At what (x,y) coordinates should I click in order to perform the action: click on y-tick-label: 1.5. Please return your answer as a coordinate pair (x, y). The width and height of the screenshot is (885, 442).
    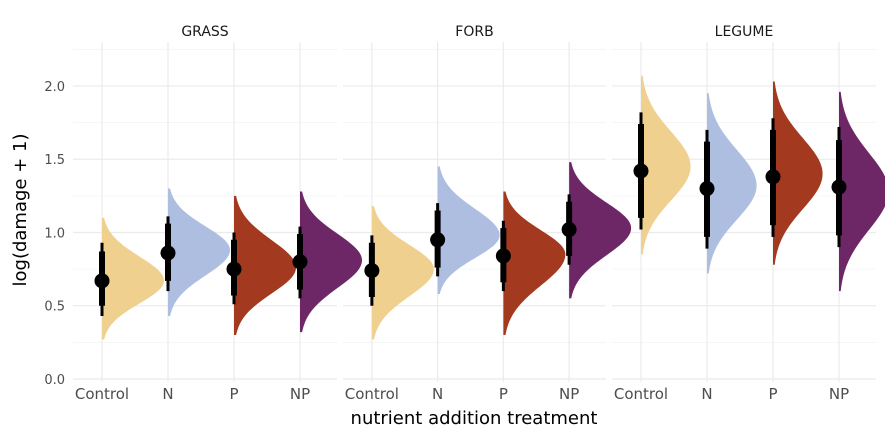
    Looking at the image, I should click on (54, 160).